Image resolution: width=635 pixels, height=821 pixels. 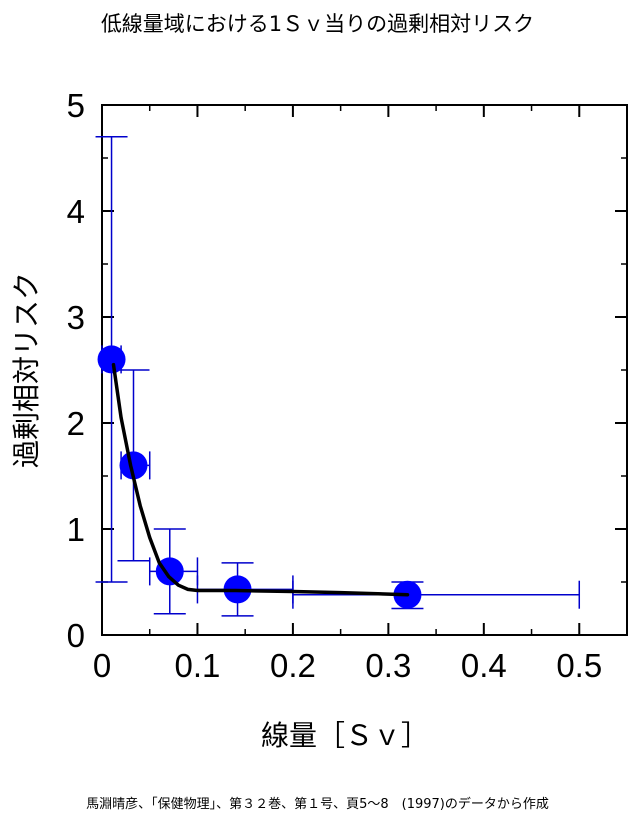 What do you see at coordinates (76, 317) in the screenshot?
I see `y-tick-label: 3` at bounding box center [76, 317].